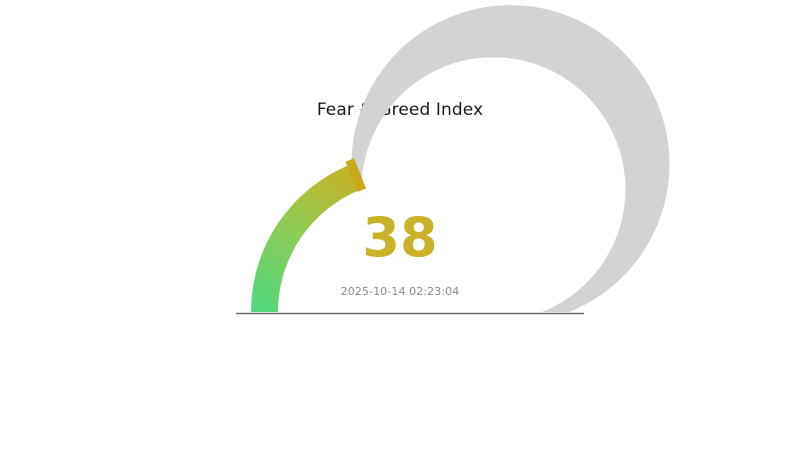 The image size is (800, 454). Describe the element at coordinates (400, 291) in the screenshot. I see `gauge-timestamp-text: 2025-10-14 02:23:04` at that location.